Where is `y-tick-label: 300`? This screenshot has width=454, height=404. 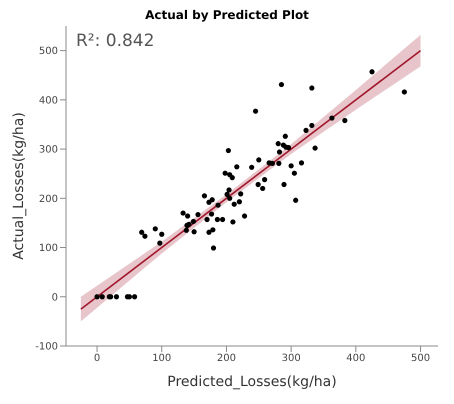 y-tick-label: 300 is located at coordinates (48, 150).